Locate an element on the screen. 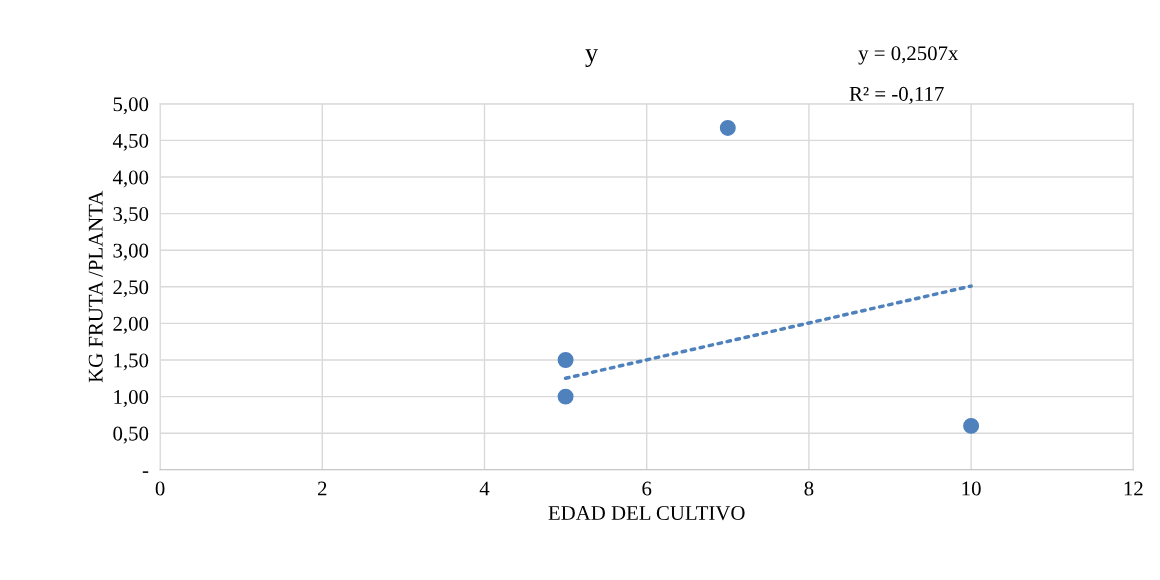 The height and width of the screenshot is (580, 1160). x-tick-label: 12 is located at coordinates (1133, 488).